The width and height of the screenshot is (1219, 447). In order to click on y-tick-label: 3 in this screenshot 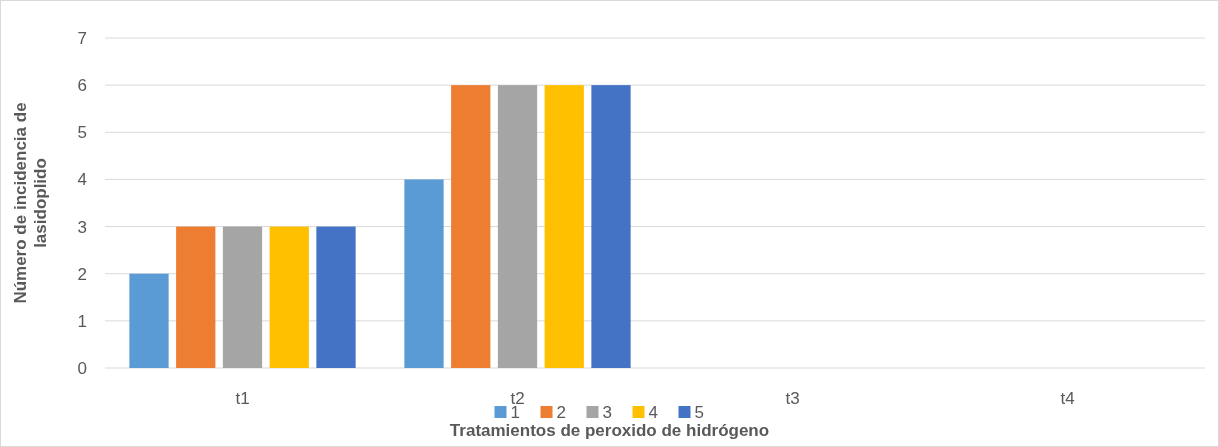, I will do `click(82, 227)`.